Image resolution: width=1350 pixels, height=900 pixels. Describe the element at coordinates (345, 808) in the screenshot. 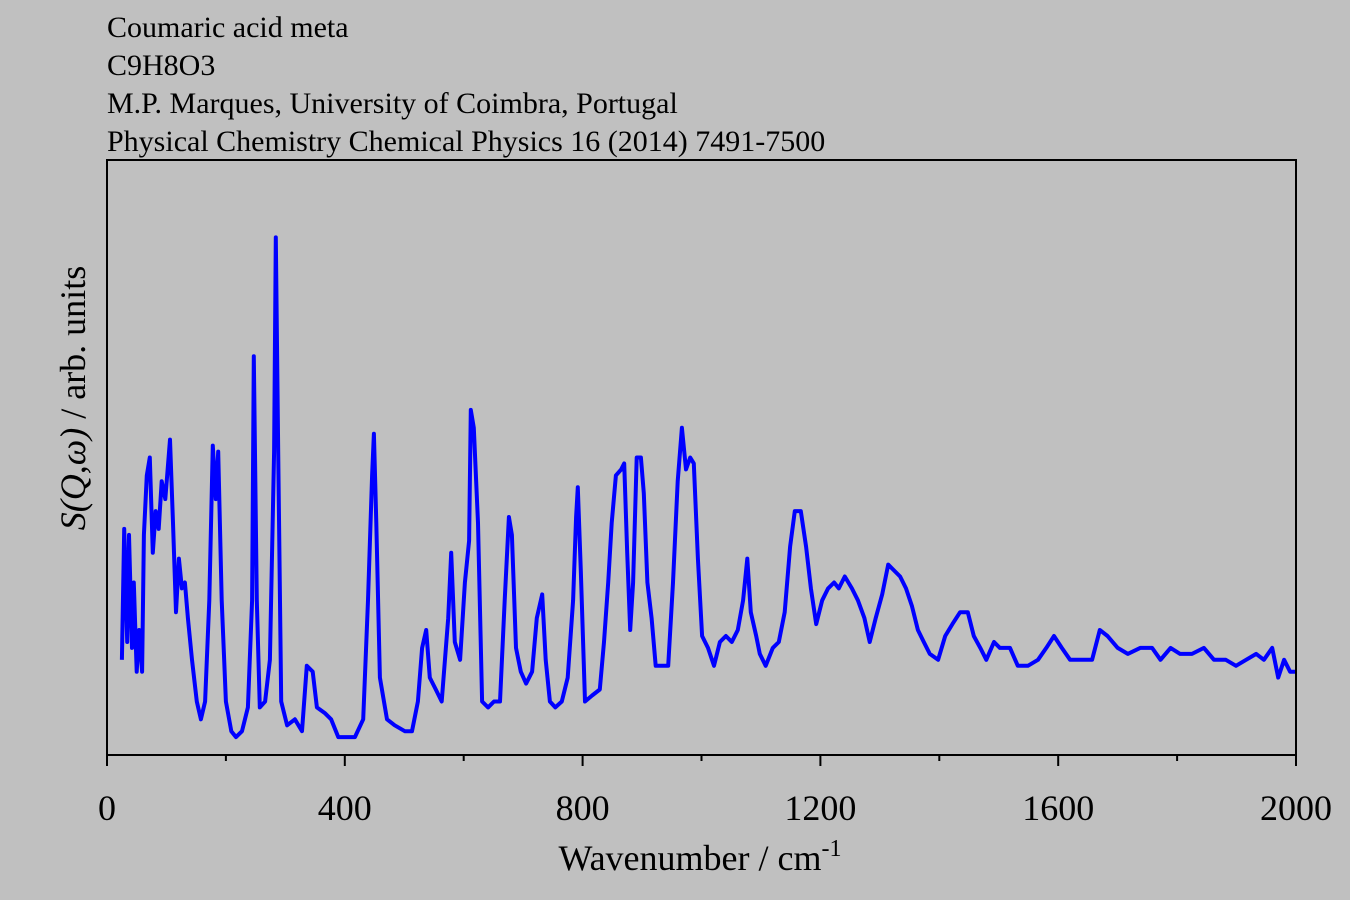

I see `x-tick-label: 400` at that location.